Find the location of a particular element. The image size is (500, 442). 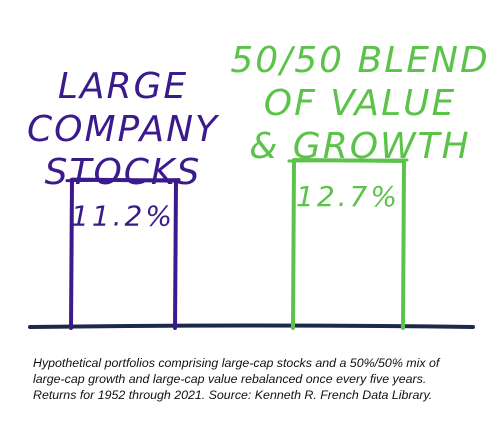

category-label-0-line-0: LARGE is located at coordinates (123, 86).